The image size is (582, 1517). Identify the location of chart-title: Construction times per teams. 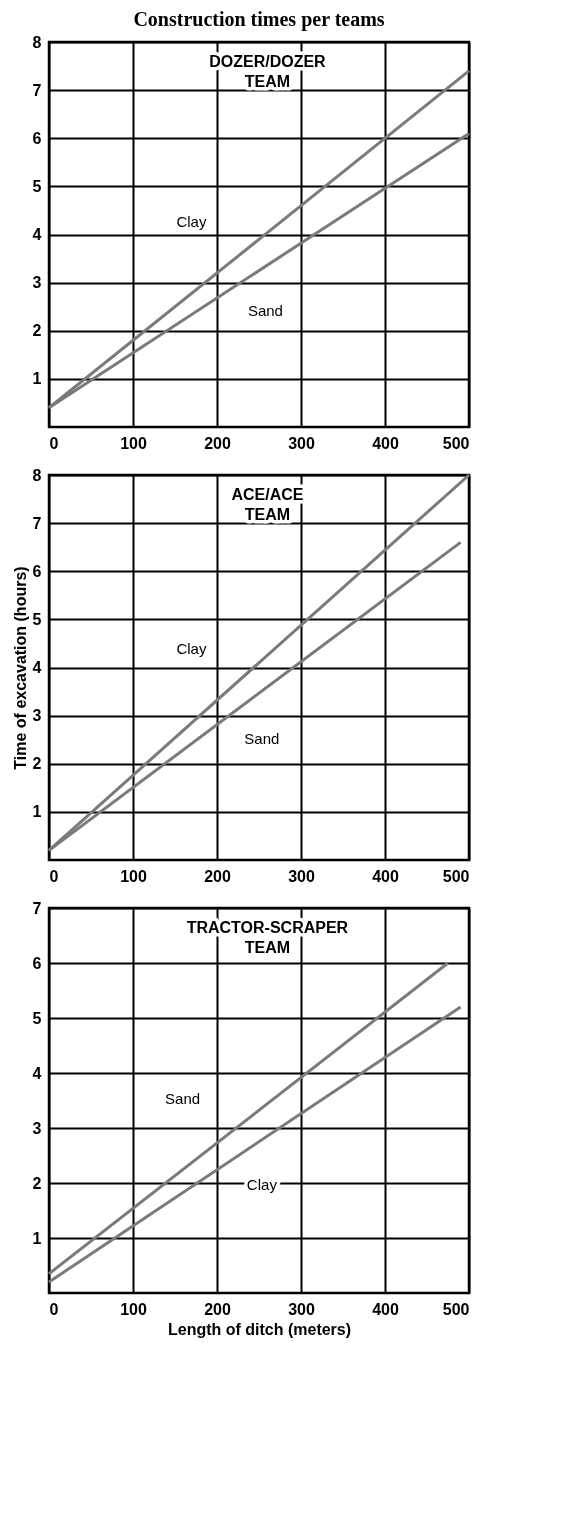
(259, 19).